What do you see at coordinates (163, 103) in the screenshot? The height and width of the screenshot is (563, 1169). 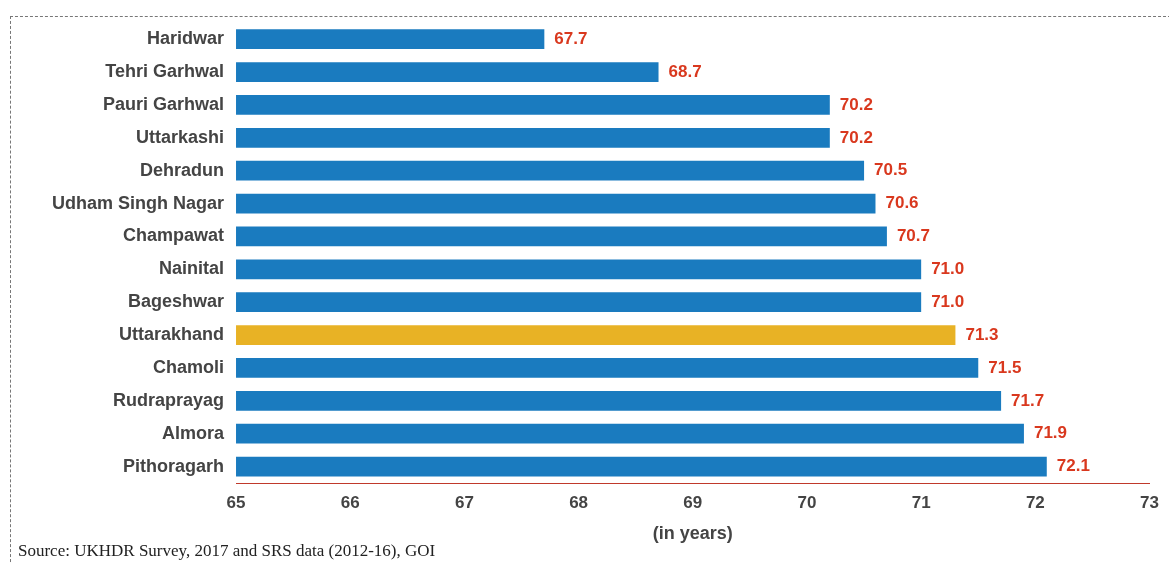 I see `y-tick-label: Pauri Garhwal` at bounding box center [163, 103].